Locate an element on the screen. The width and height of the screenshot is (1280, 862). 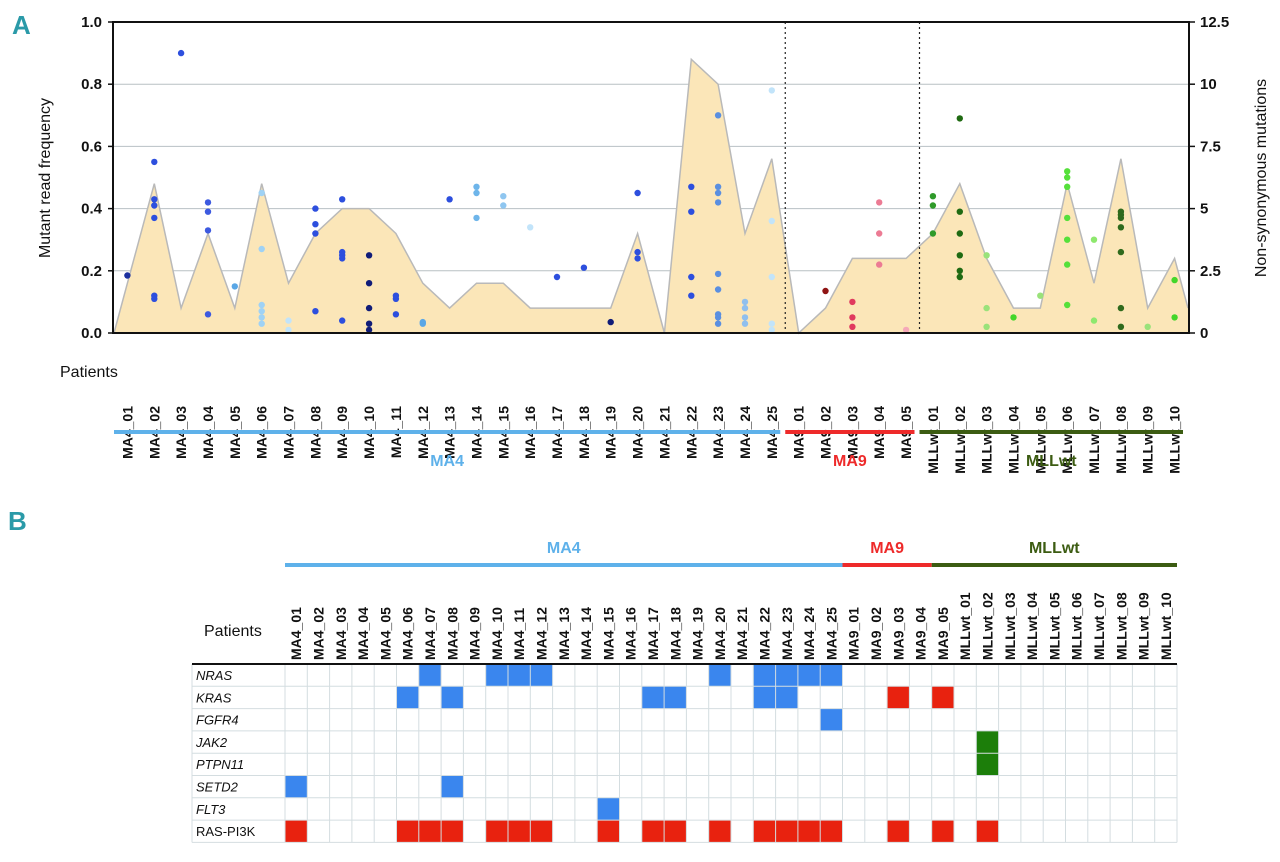
patient-label: MA4_22 is located at coordinates (765, 633).